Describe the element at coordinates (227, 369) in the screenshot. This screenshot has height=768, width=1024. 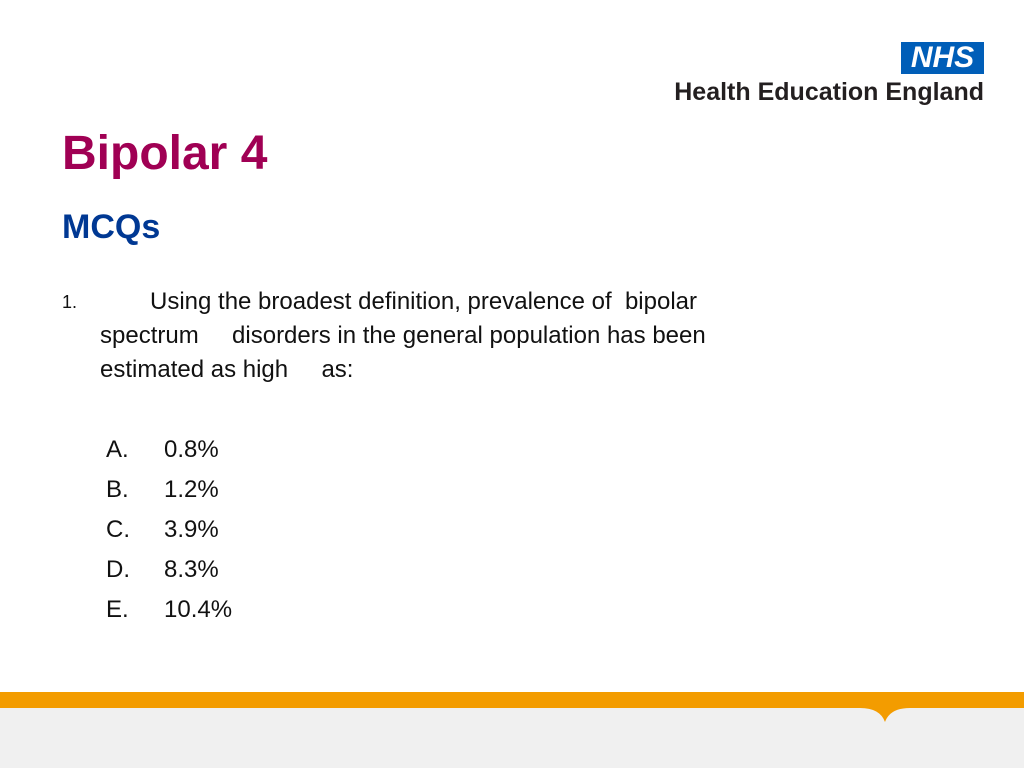
I see `question-line: estimated as high as:` at that location.